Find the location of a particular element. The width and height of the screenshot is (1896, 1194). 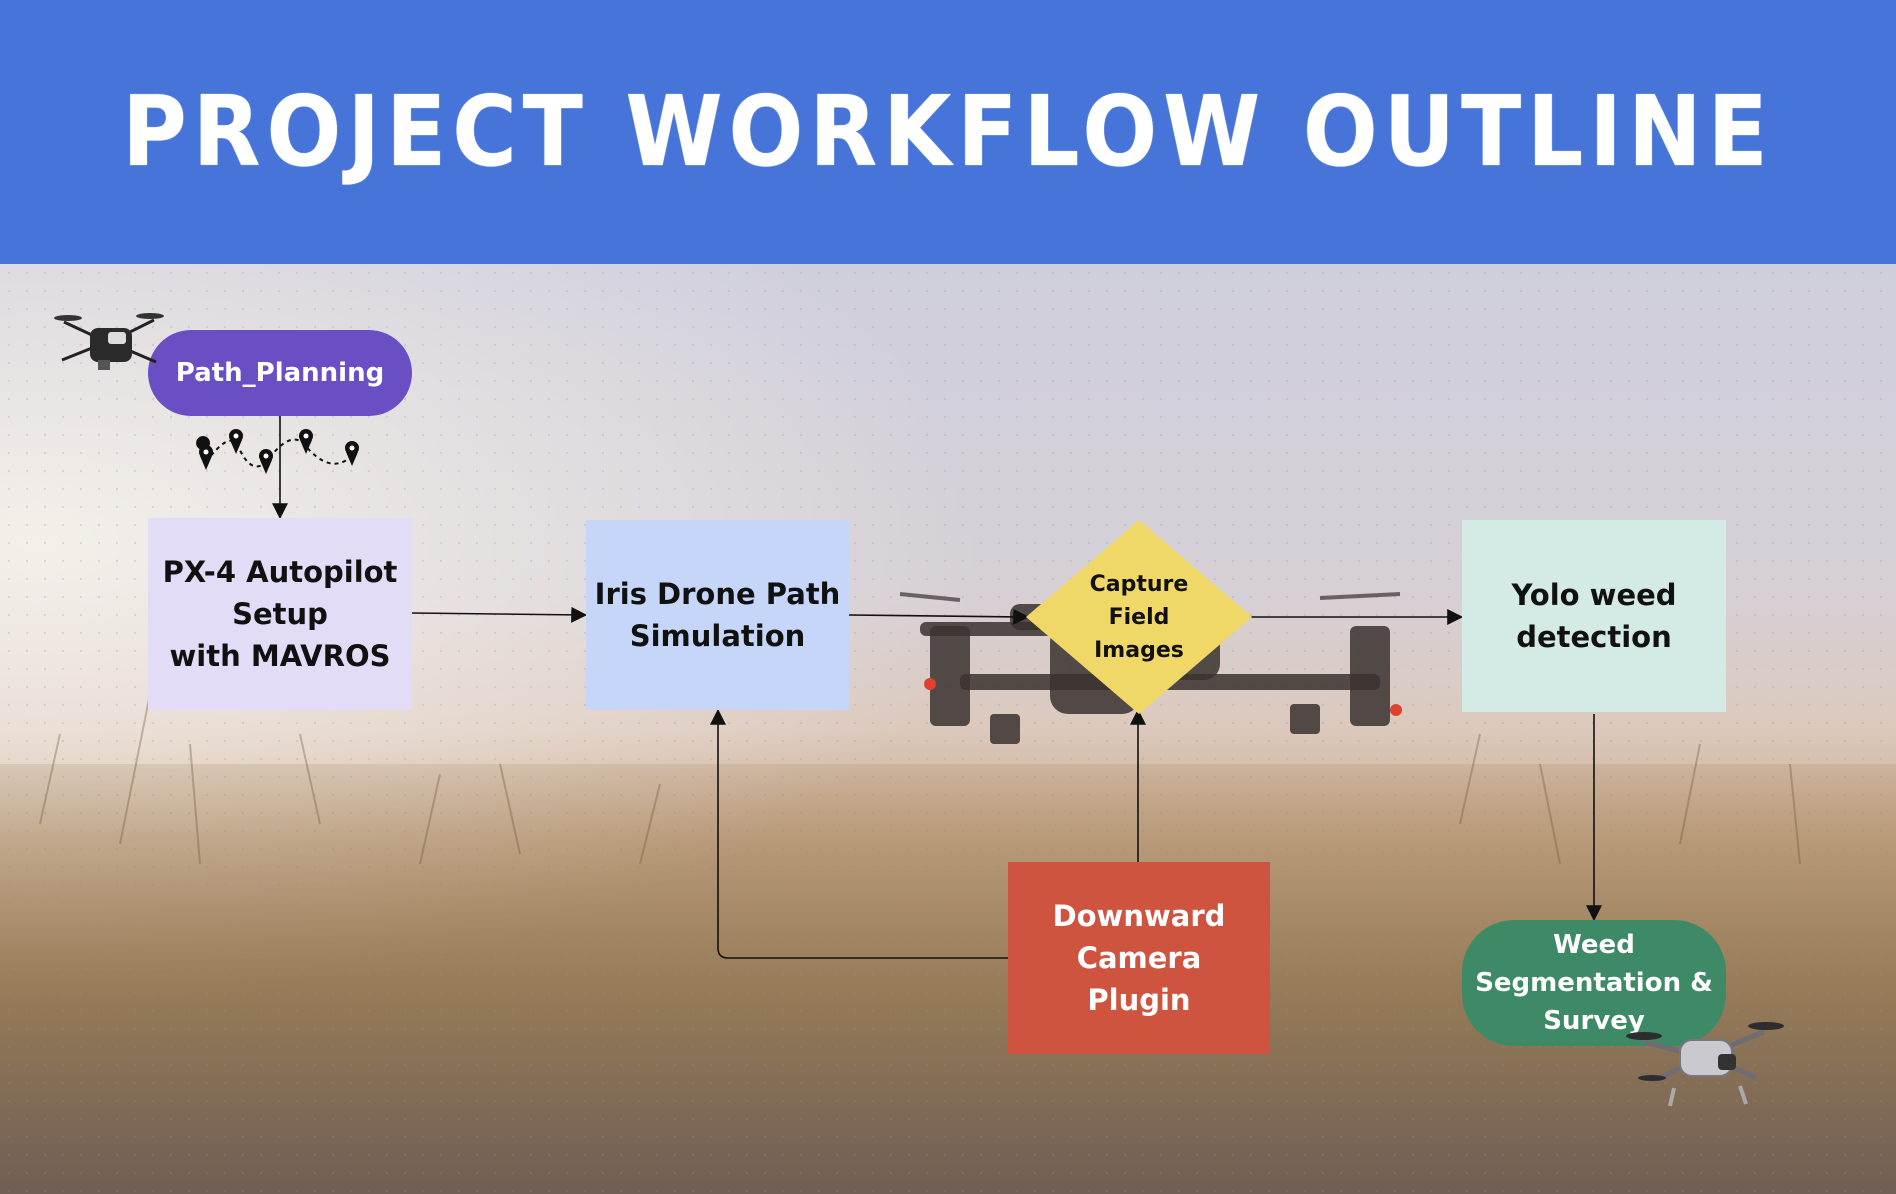

node-yolo-detection: Yolo weed detection is located at coordinates (1594, 616).